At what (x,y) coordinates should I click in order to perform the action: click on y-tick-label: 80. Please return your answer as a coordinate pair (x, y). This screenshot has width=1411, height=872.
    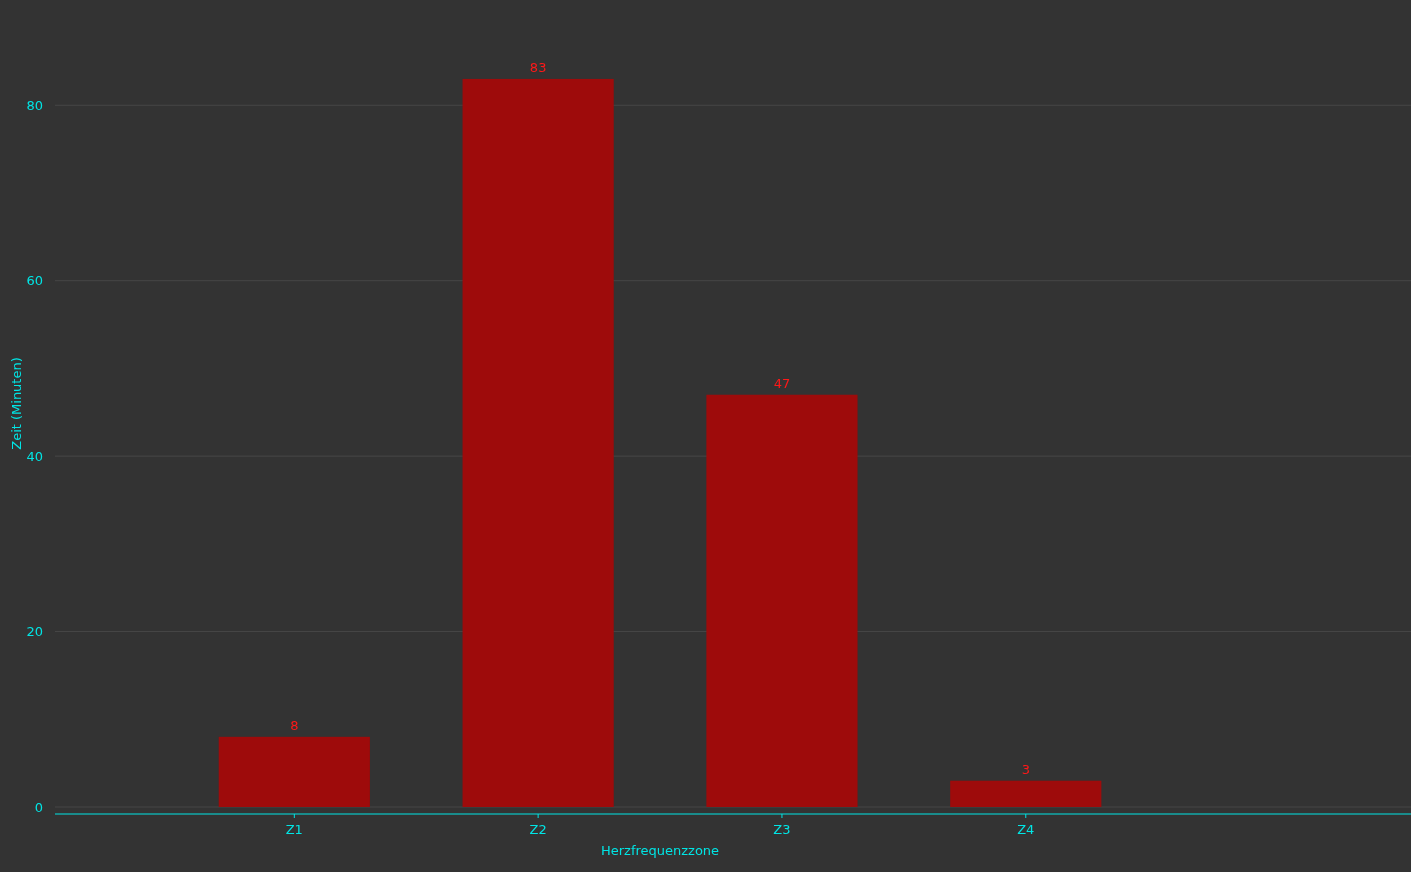
    Looking at the image, I should click on (34, 105).